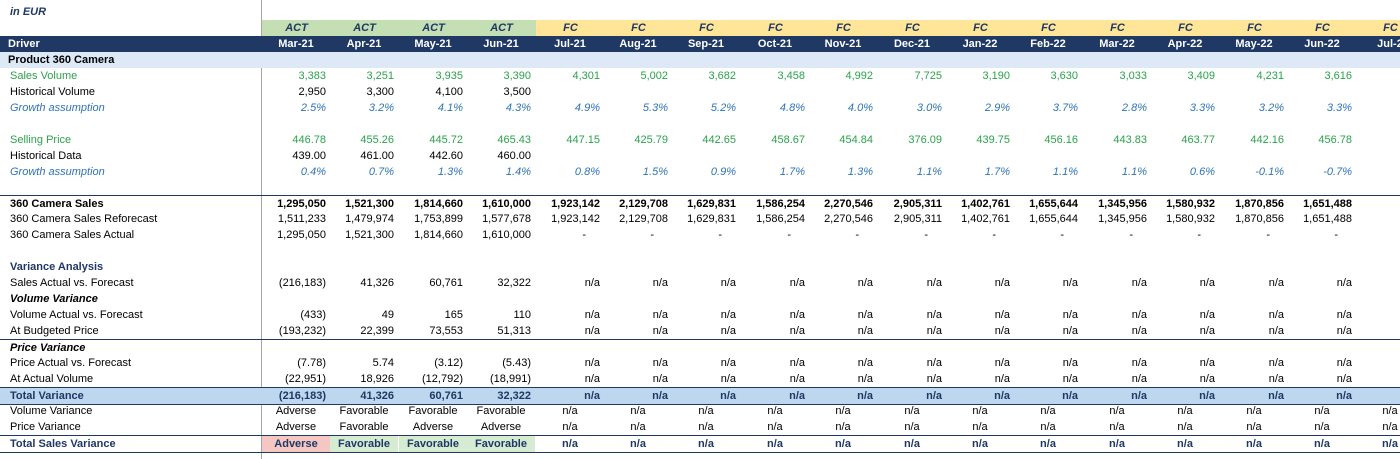  Describe the element at coordinates (518, 172) in the screenshot. I see `cell: 1.4%` at that location.